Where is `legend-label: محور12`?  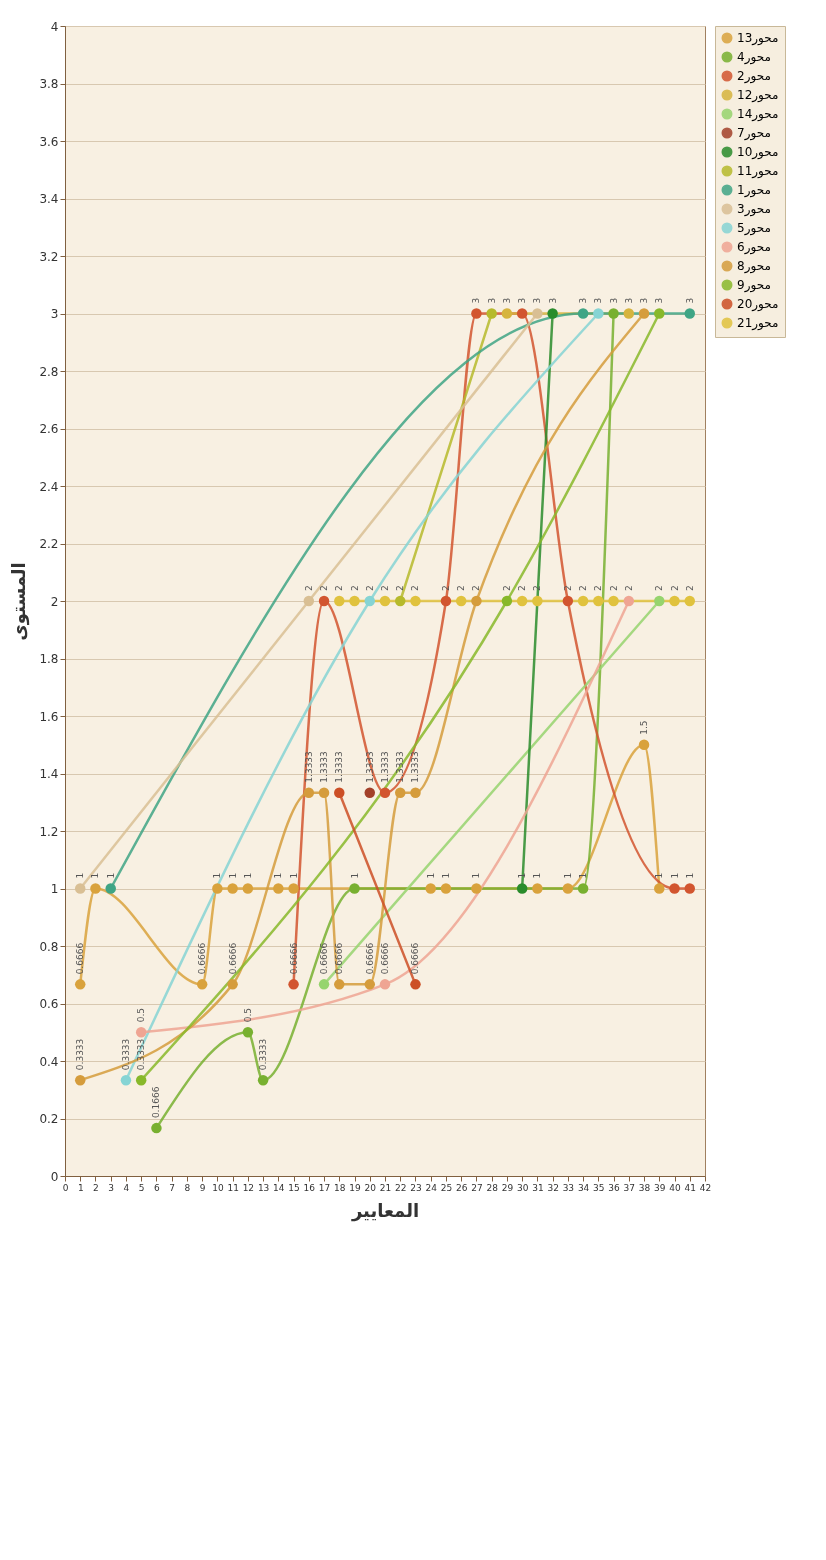
legend-label: محور12 is located at coordinates (758, 95).